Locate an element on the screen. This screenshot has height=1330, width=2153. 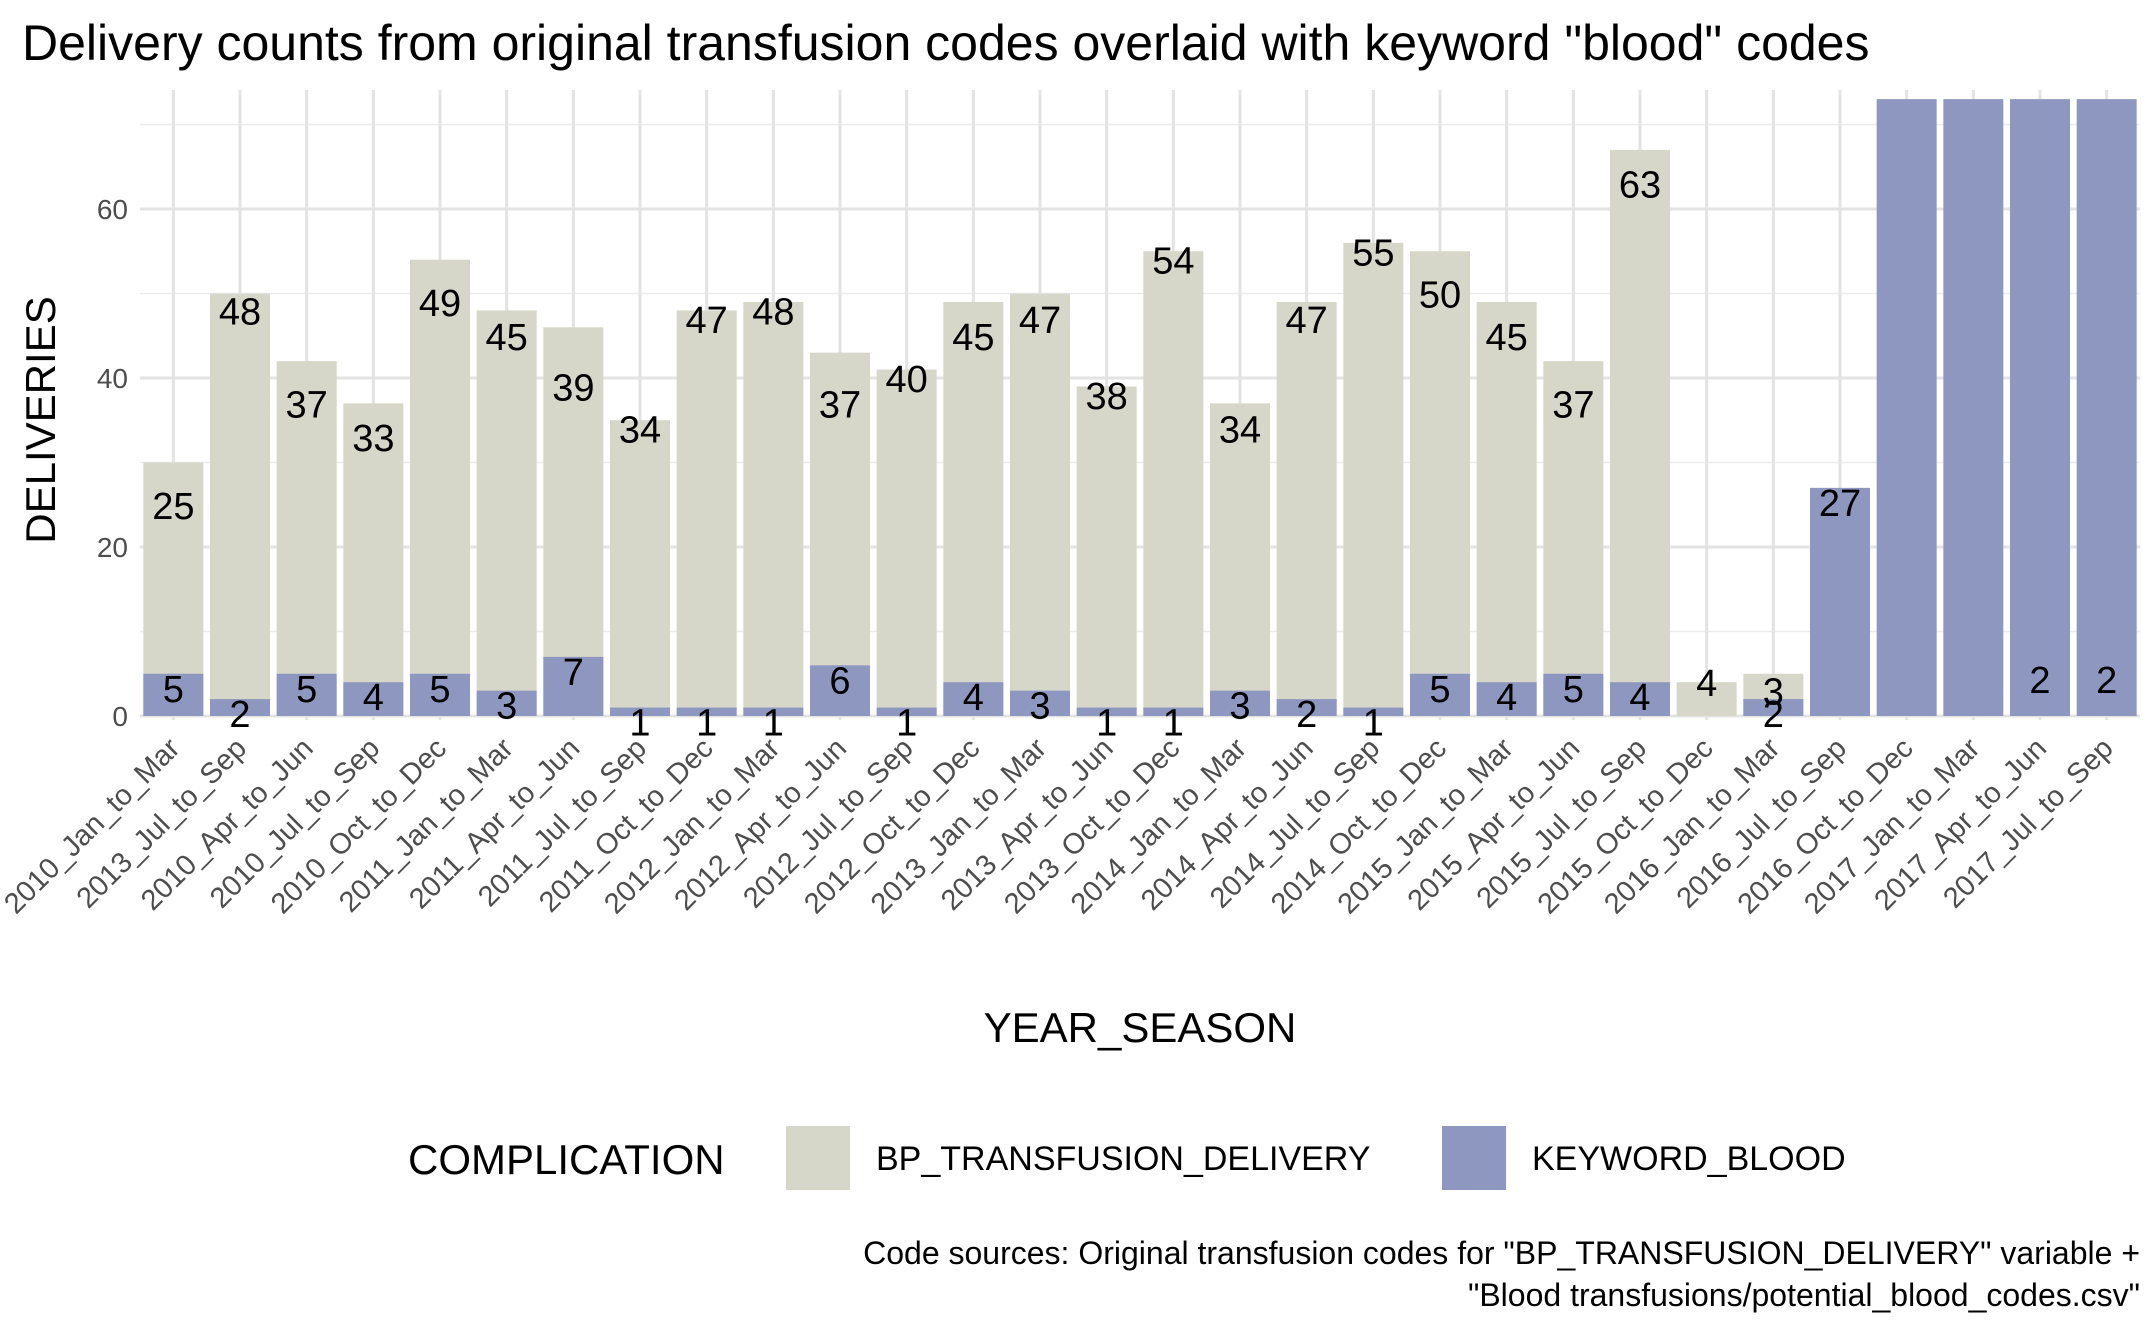
data-label: 54 is located at coordinates (1173, 262).